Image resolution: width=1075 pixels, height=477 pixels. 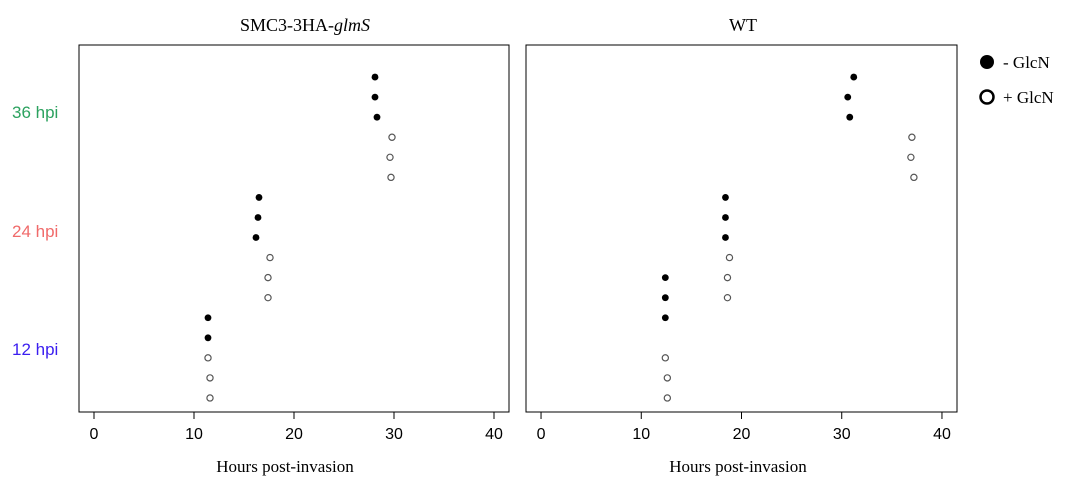 What do you see at coordinates (987, 62) in the screenshot?
I see `legend-marker-minus-glcn` at bounding box center [987, 62].